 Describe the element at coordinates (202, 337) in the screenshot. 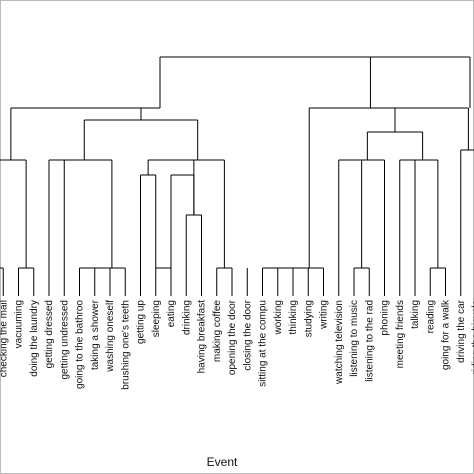

I see `leaf-label: having breakfast` at that location.